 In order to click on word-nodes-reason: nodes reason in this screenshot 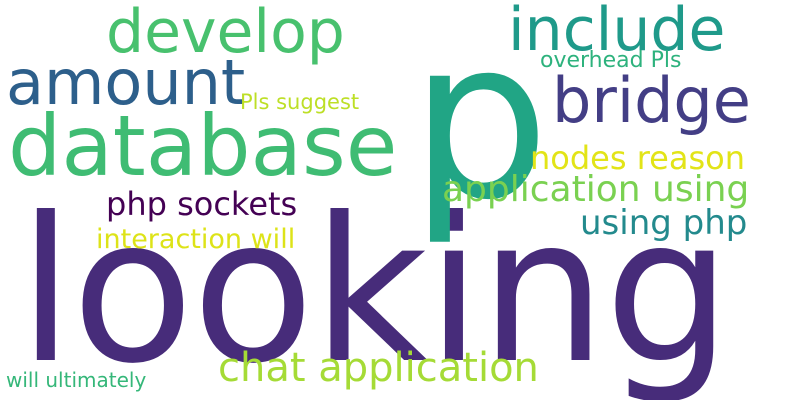, I will do `click(637, 158)`.